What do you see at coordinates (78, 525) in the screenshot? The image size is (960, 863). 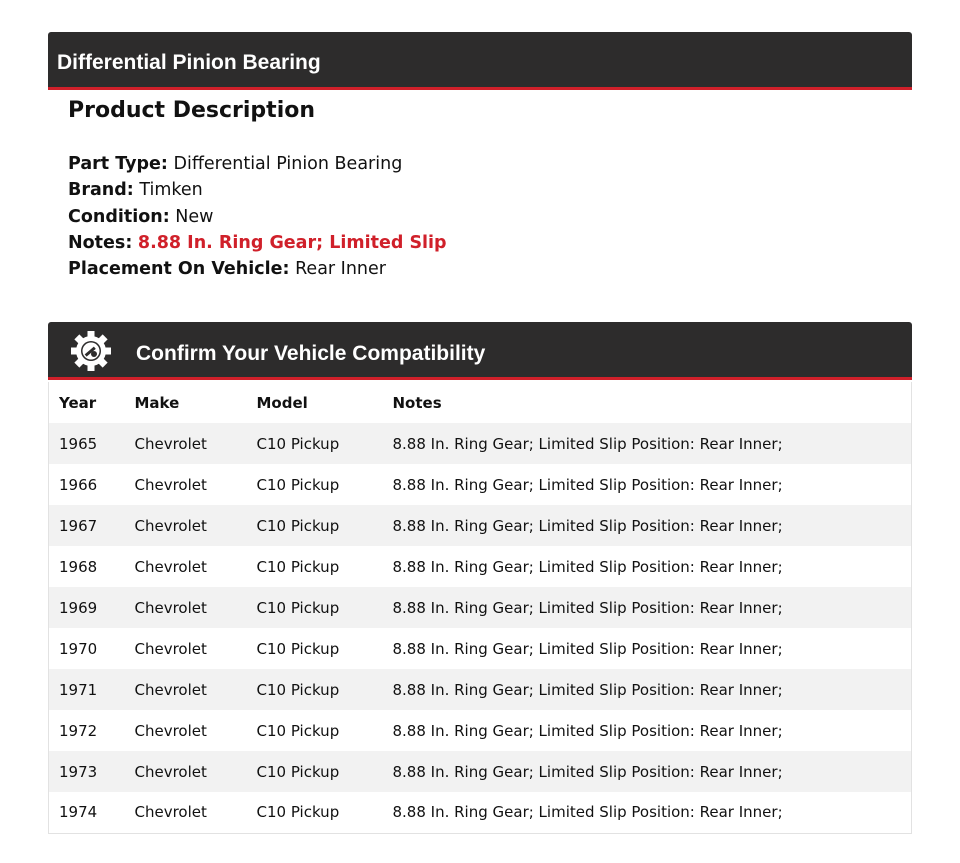 I see `cell-year: 1967` at bounding box center [78, 525].